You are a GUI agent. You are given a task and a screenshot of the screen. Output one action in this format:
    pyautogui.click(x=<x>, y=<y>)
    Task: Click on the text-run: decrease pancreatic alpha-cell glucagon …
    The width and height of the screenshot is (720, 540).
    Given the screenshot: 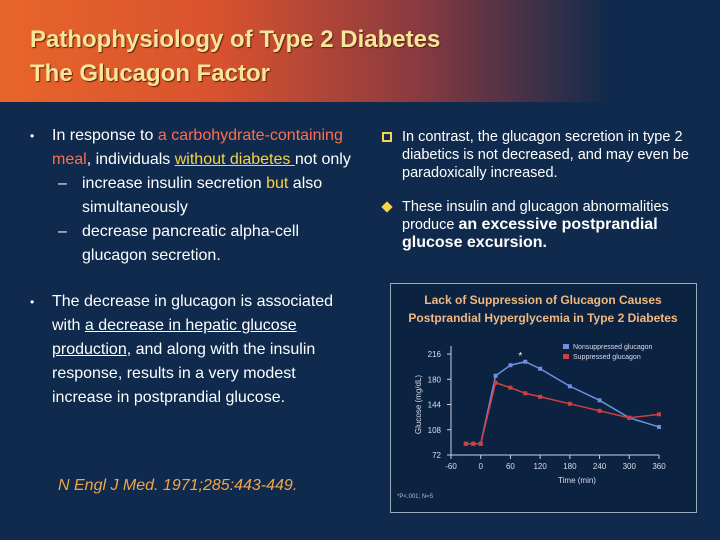 What is the action you would take?
    pyautogui.click(x=191, y=243)
    